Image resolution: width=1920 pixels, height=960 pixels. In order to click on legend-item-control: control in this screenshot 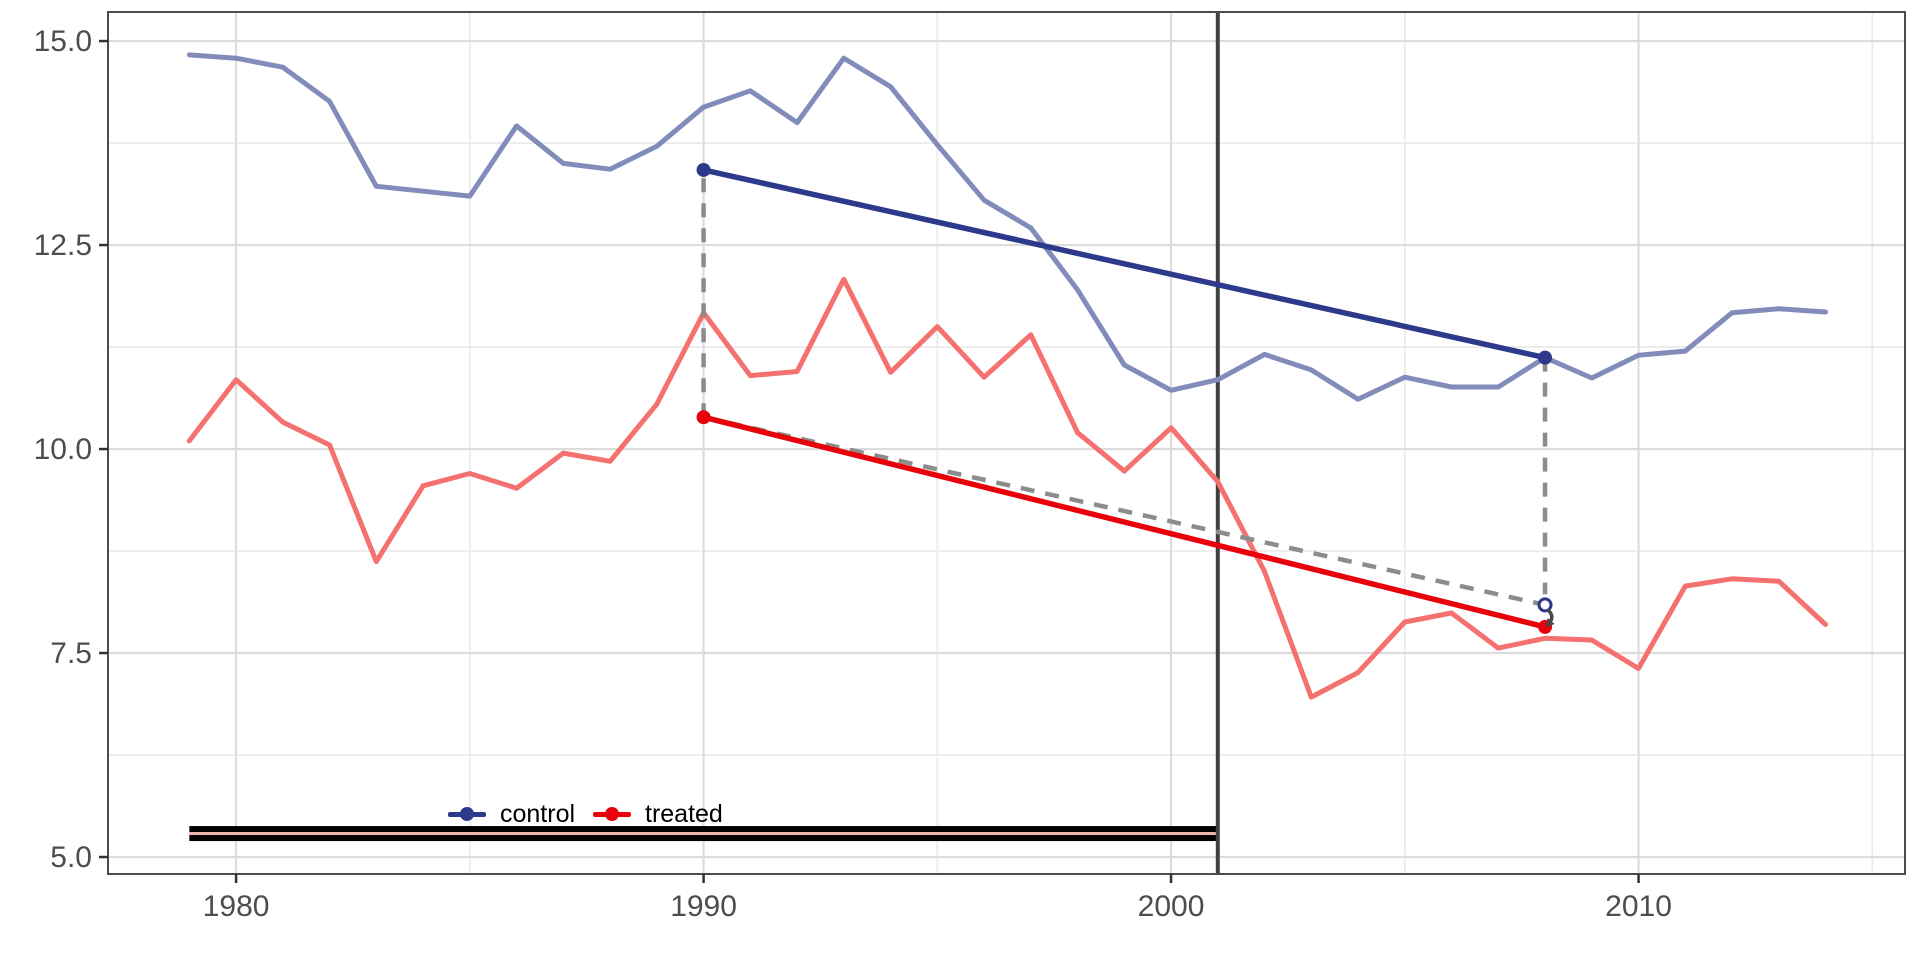, I will do `click(511, 814)`.